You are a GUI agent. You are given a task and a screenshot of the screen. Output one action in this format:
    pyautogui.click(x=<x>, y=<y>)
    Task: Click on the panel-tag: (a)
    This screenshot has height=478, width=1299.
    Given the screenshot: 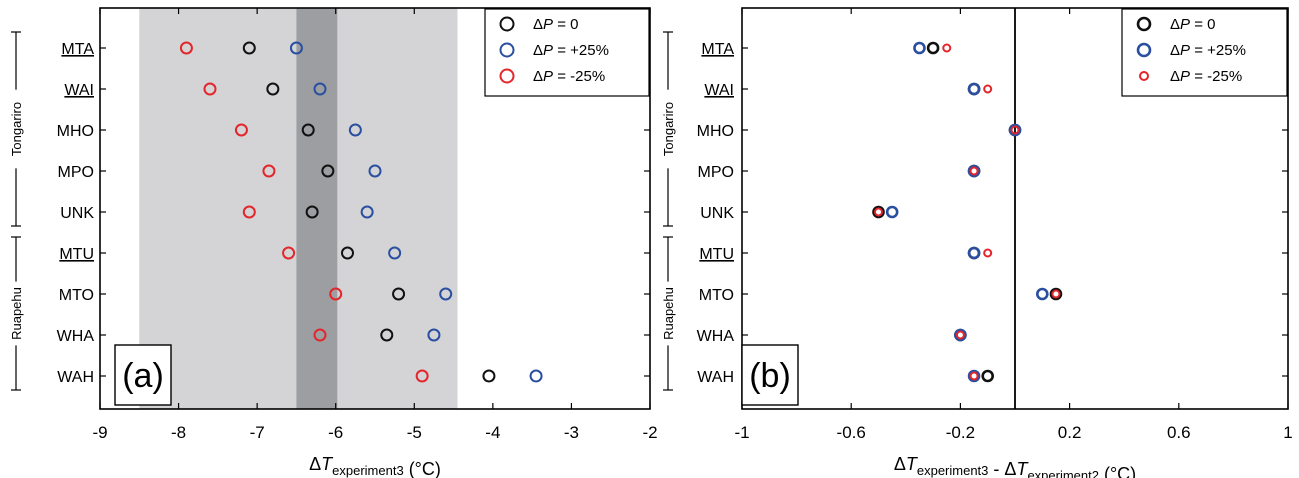 What is the action you would take?
    pyautogui.click(x=143, y=375)
    